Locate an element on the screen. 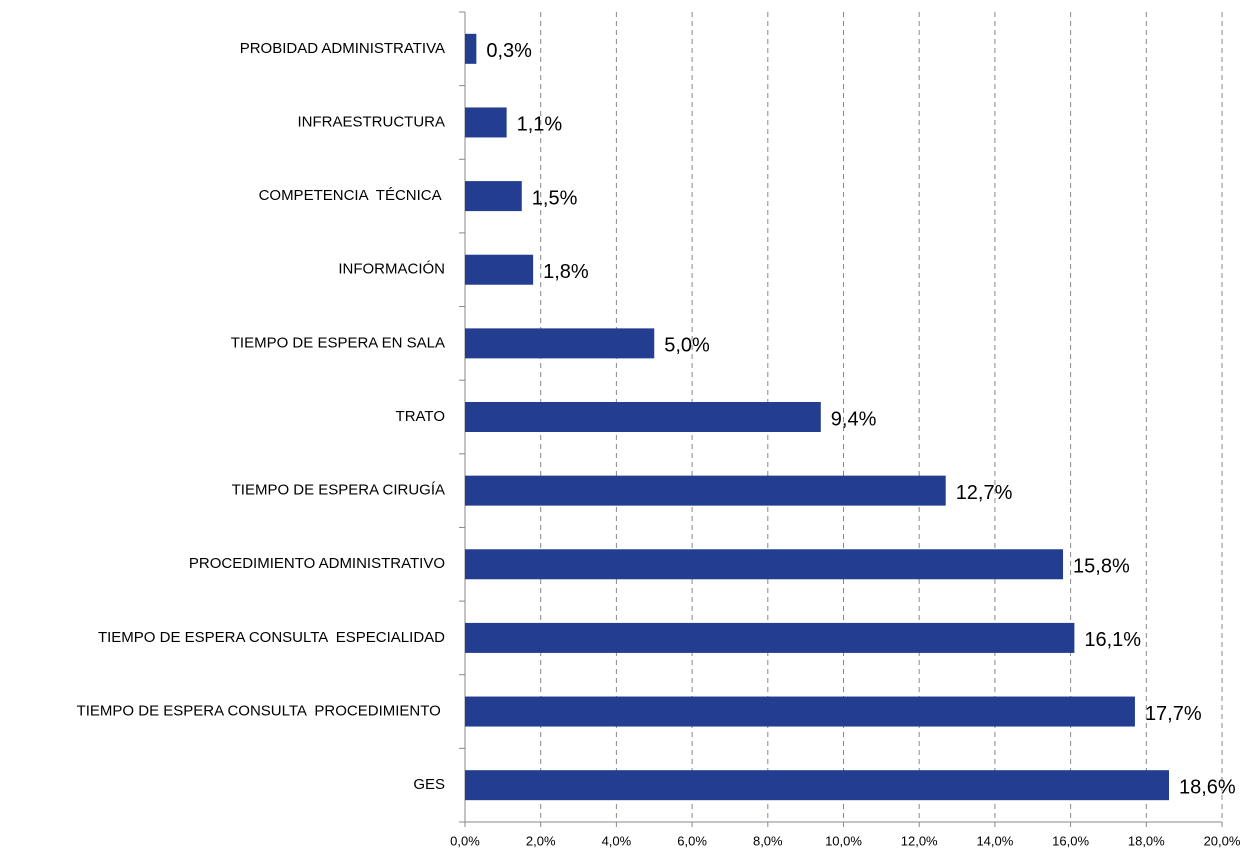 The height and width of the screenshot is (854, 1258). y-tick-label: TIEMPO DE ESPERA CONSULTA PROCEDIMIENTO is located at coordinates (261, 711).